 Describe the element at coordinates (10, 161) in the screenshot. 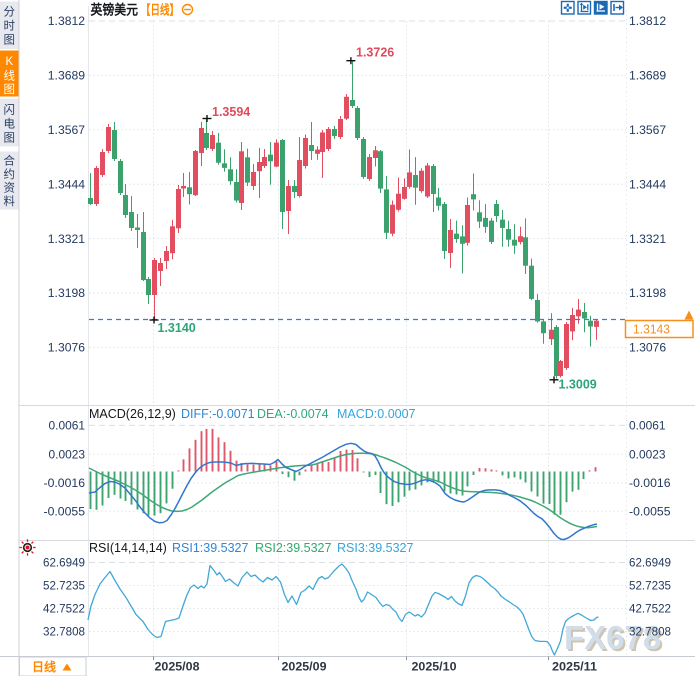

I see `svg-text: 合` at that location.